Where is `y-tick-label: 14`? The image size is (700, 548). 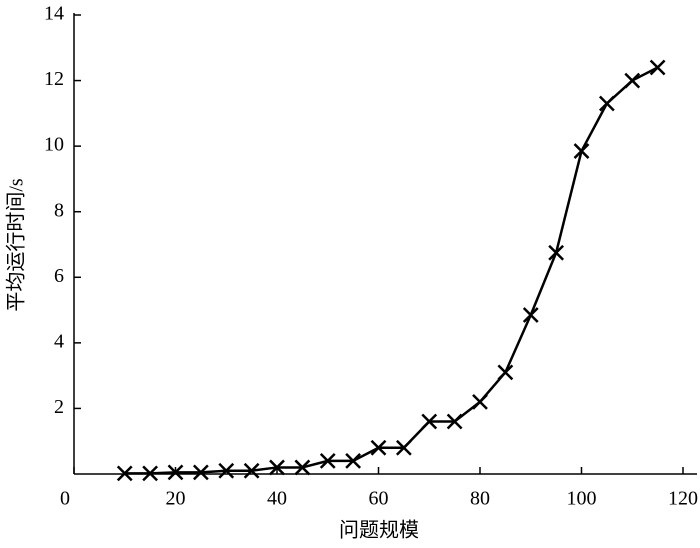
y-tick-label: 14 is located at coordinates (54, 14).